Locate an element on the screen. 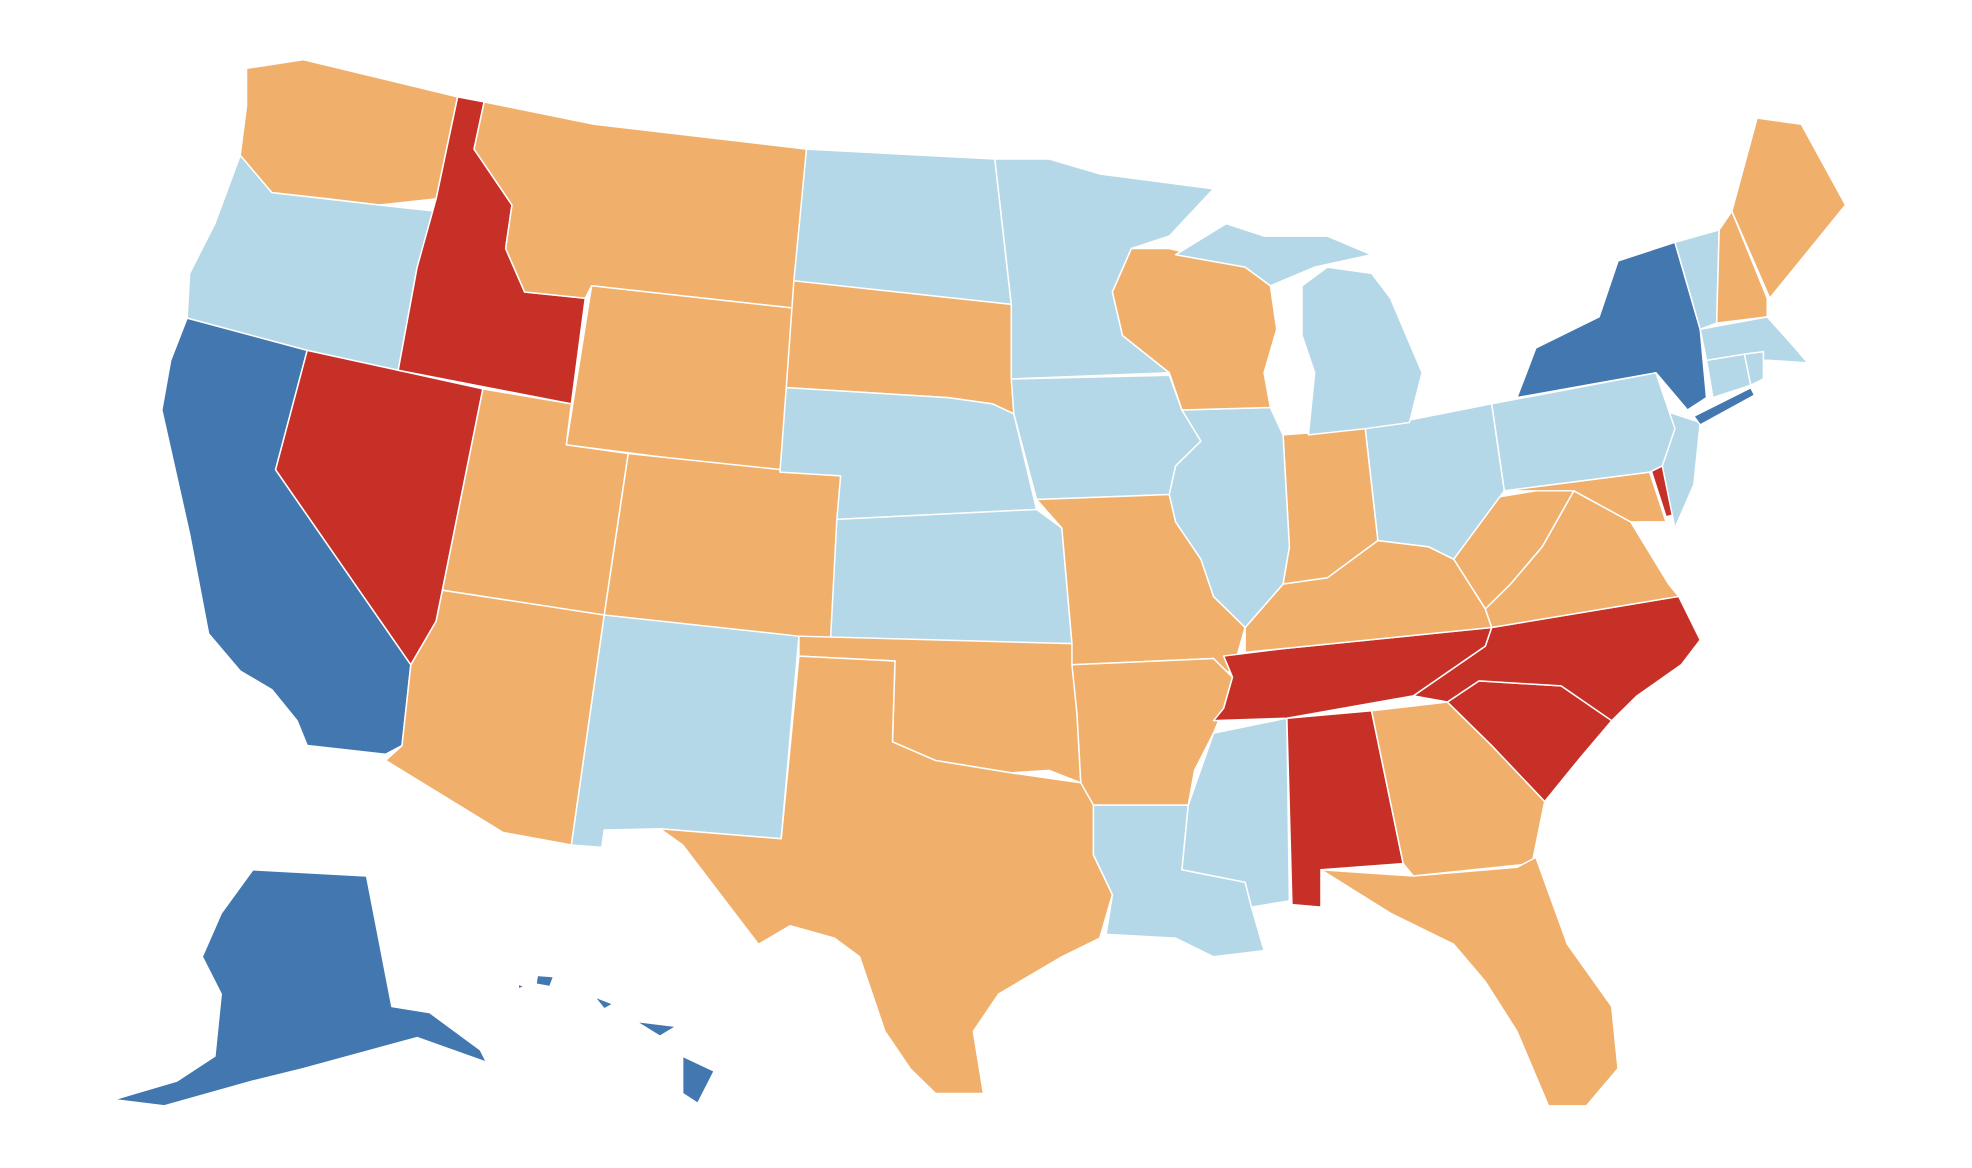 The image size is (1972, 1168). state-me is located at coordinates (1789, 208).